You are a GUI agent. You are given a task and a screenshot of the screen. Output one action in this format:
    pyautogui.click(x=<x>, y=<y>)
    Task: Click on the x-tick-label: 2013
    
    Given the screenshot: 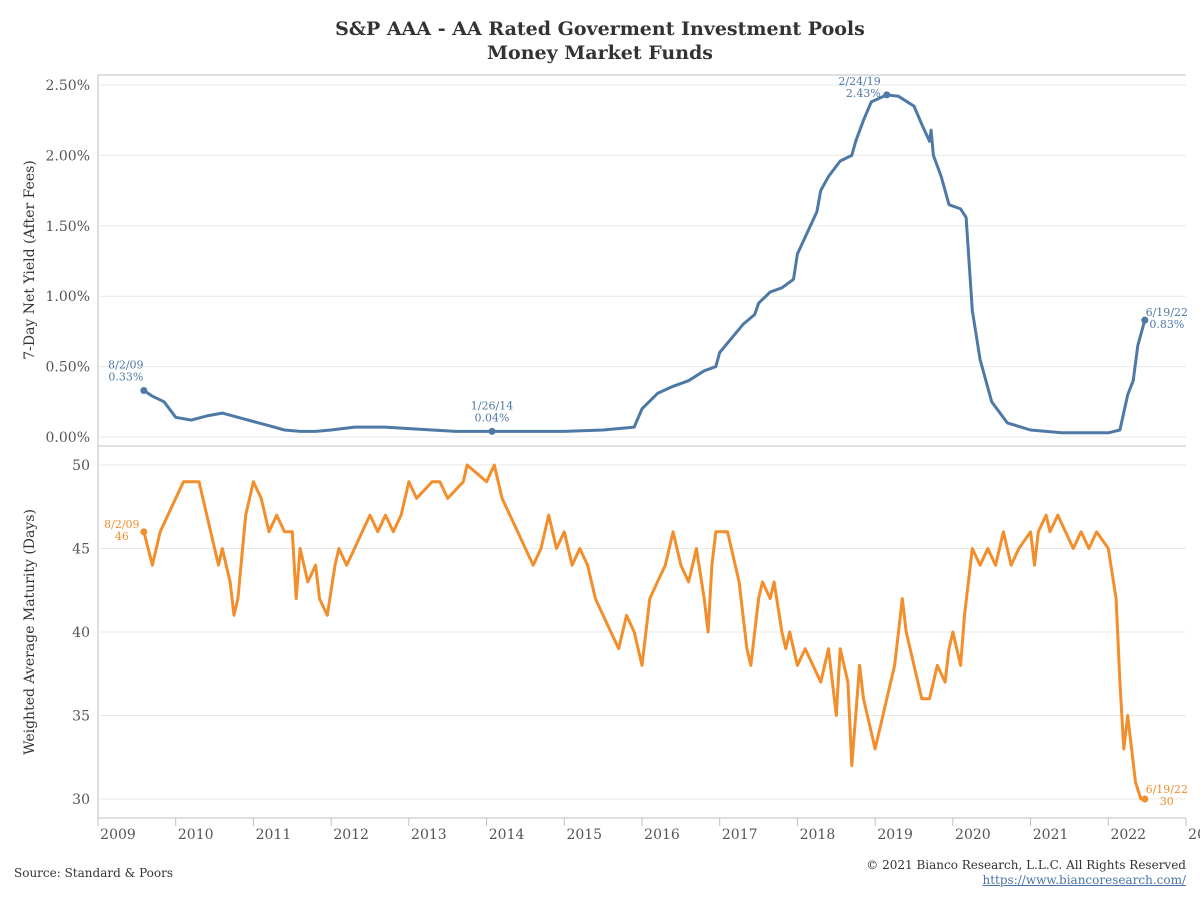 What is the action you would take?
    pyautogui.click(x=429, y=835)
    